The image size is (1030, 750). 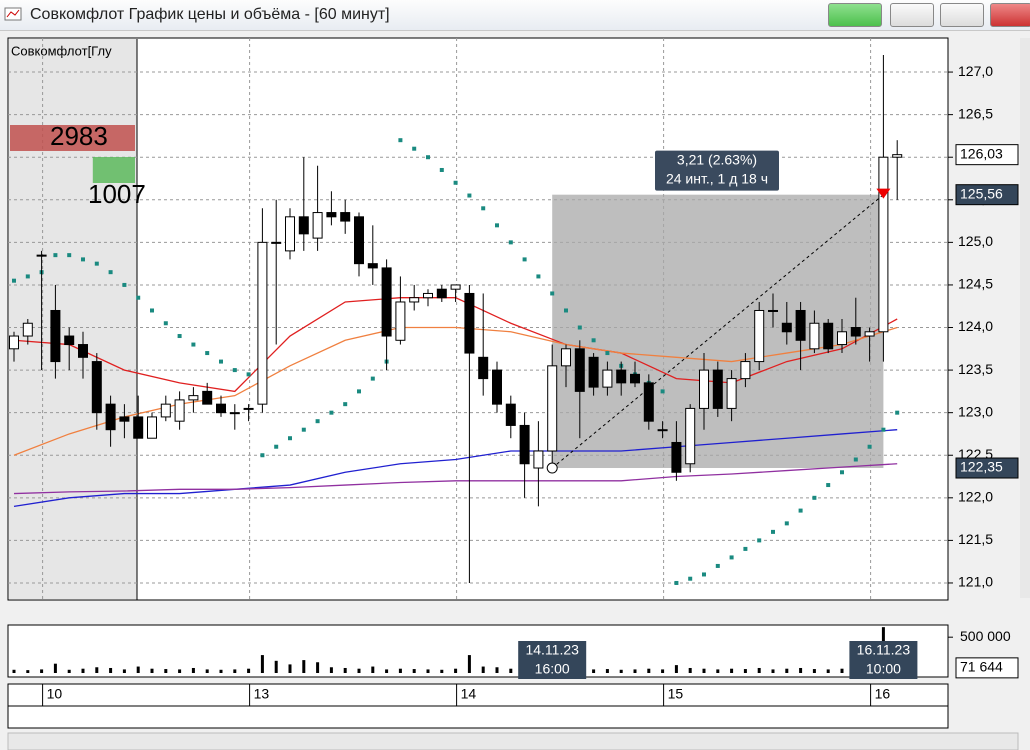 I want to click on link-button, so click(x=855, y=15).